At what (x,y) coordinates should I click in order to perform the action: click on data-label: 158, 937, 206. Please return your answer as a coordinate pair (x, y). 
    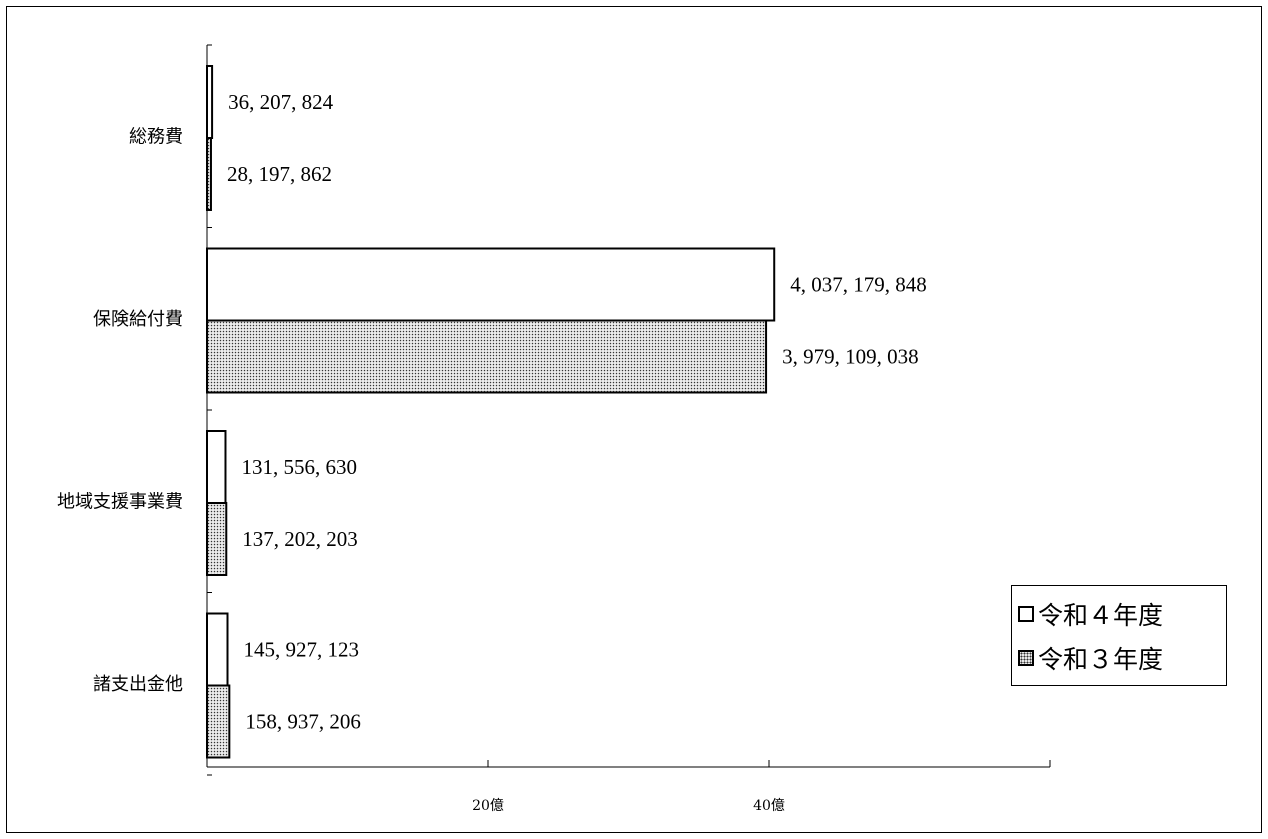
    Looking at the image, I should click on (303, 722).